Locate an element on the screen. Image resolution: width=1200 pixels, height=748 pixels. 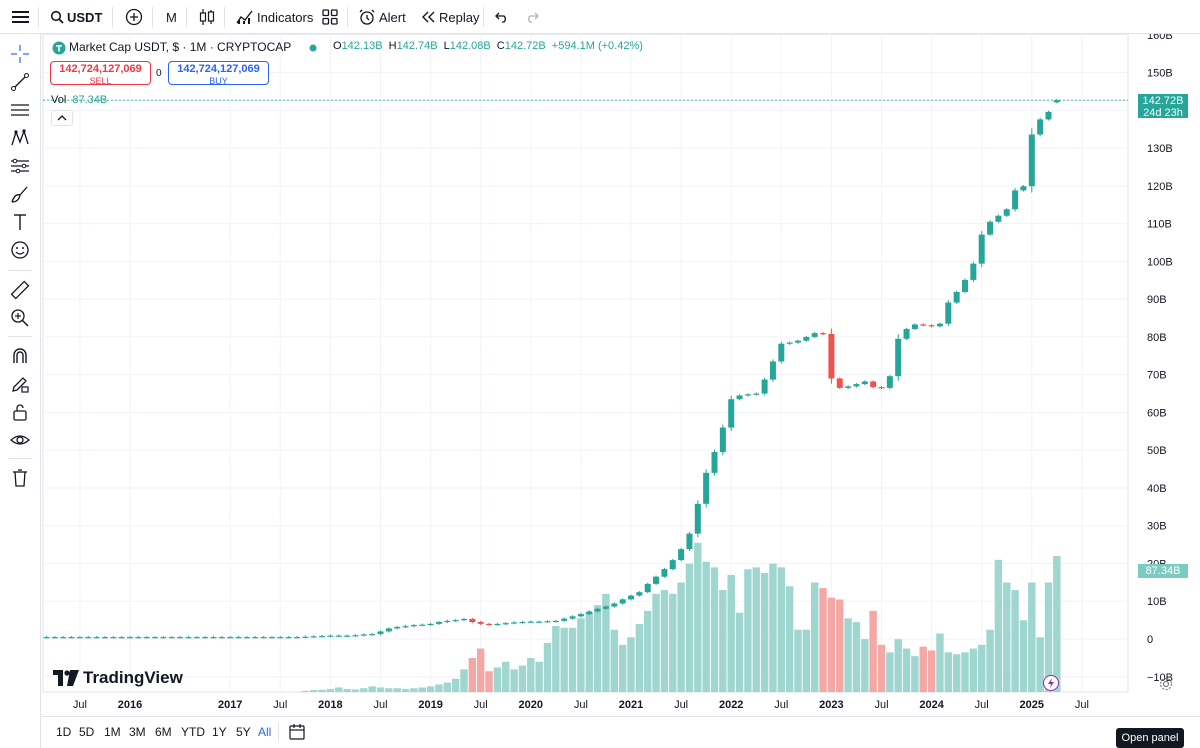
symbol-search: USDT is located at coordinates (76, 17).